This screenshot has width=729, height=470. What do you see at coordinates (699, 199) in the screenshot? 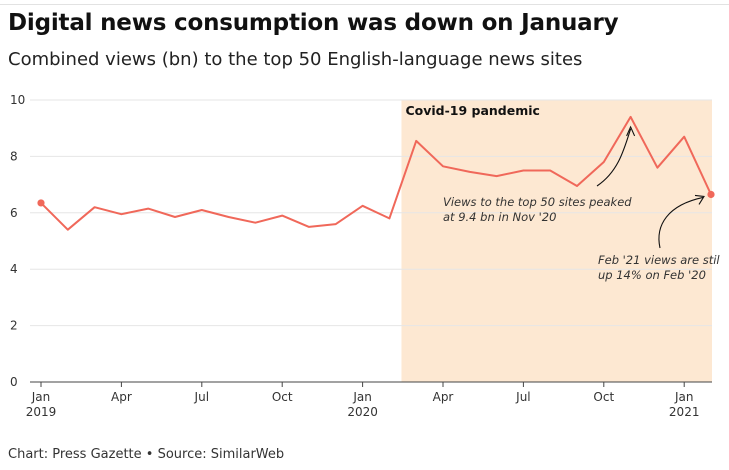
I see `feb21-annotation-arrowhead` at bounding box center [699, 199].